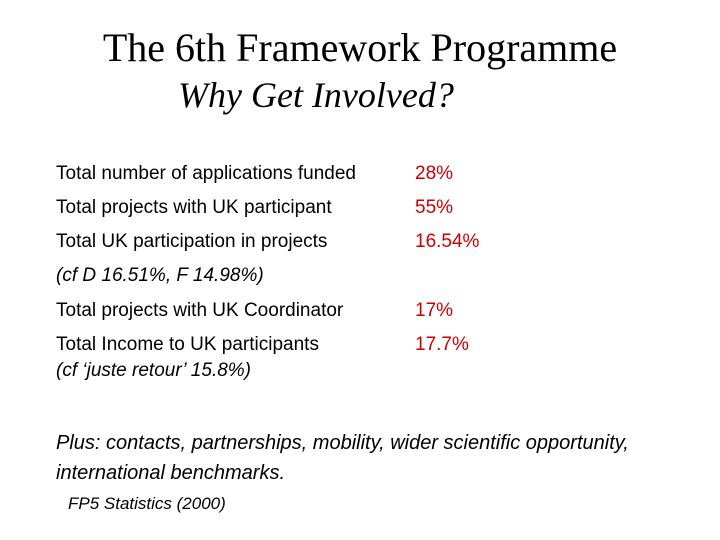 Image resolution: width=720 pixels, height=540 pixels. What do you see at coordinates (160, 275) in the screenshot?
I see `participation-comparison-note: (cf D 16.51%, F 14.98%)` at bounding box center [160, 275].